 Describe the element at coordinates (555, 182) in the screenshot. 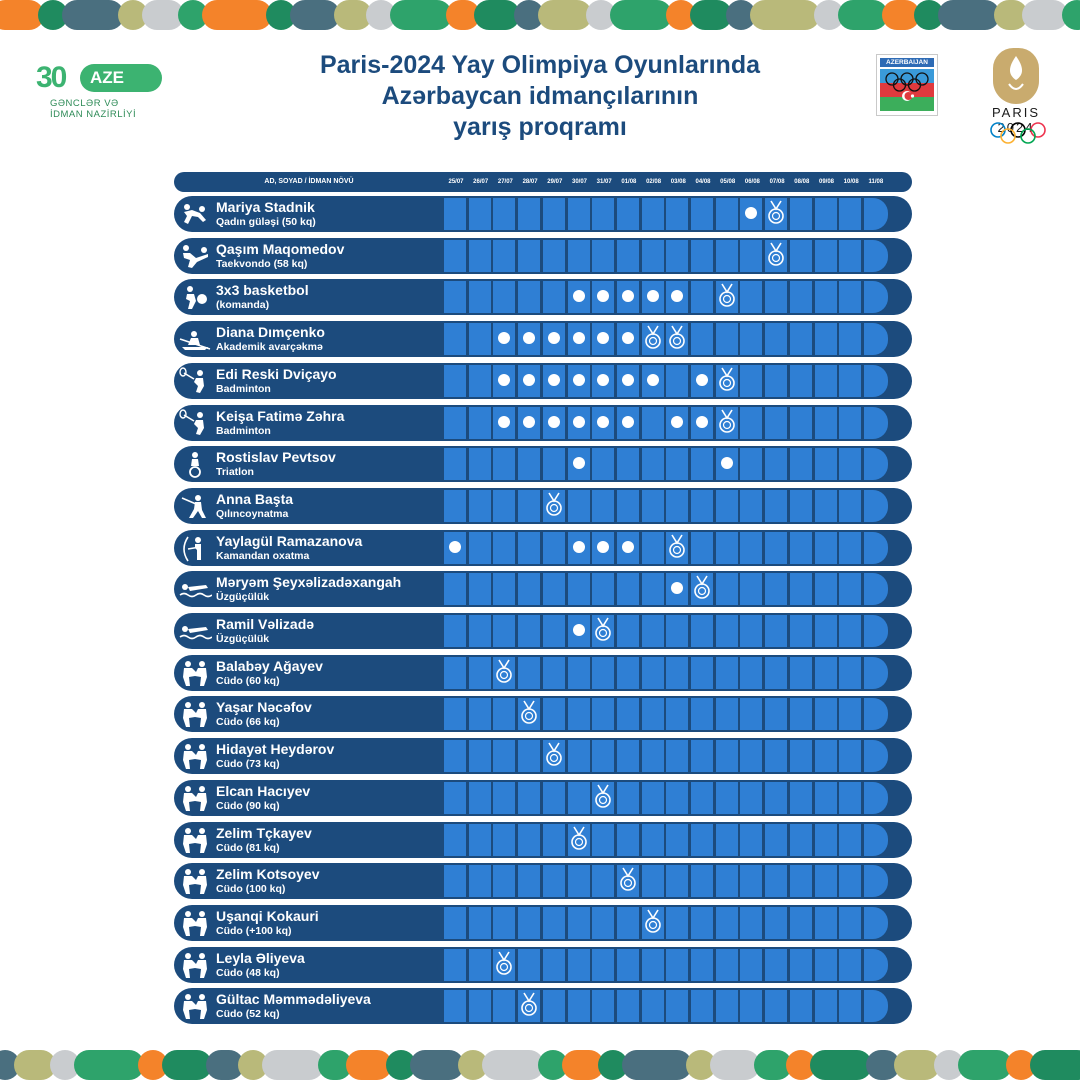

I see `date-header: 29/07` at that location.